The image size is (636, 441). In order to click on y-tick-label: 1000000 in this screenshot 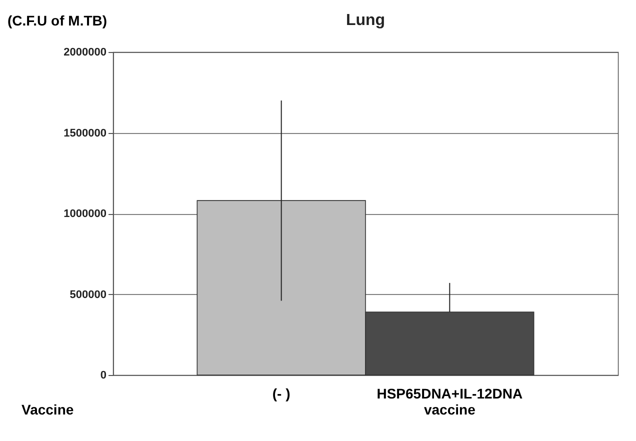, I will do `click(85, 214)`.